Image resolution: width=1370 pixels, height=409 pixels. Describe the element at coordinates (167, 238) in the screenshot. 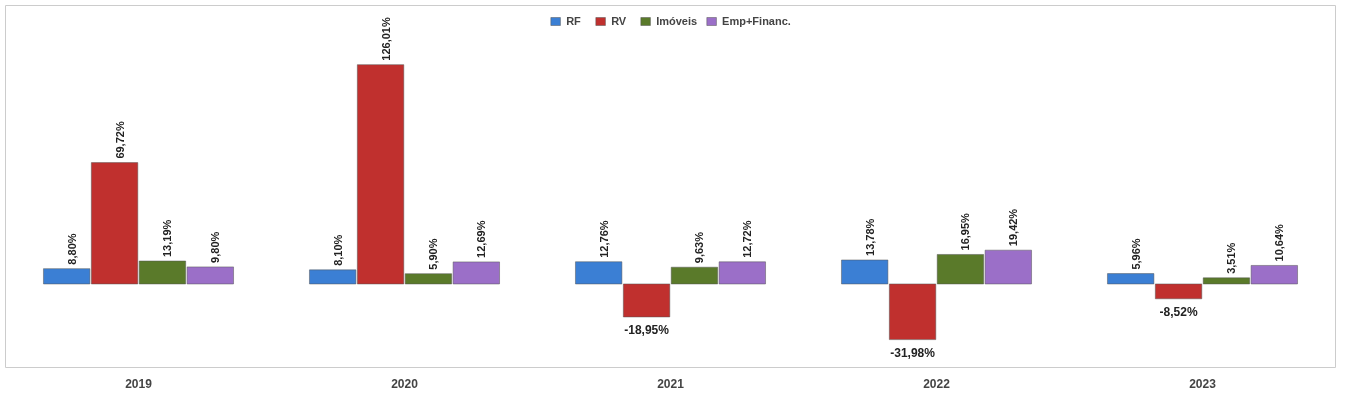

I see `data-label: 13,19%` at that location.